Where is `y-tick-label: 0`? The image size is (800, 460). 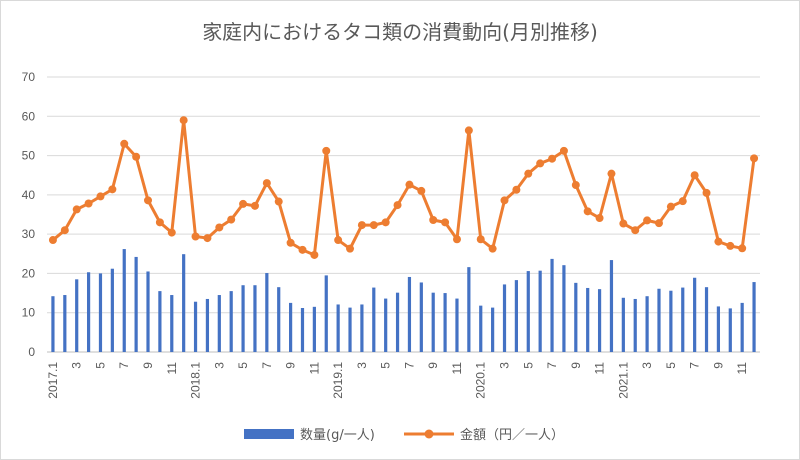
y-tick-label: 0 is located at coordinates (31, 352).